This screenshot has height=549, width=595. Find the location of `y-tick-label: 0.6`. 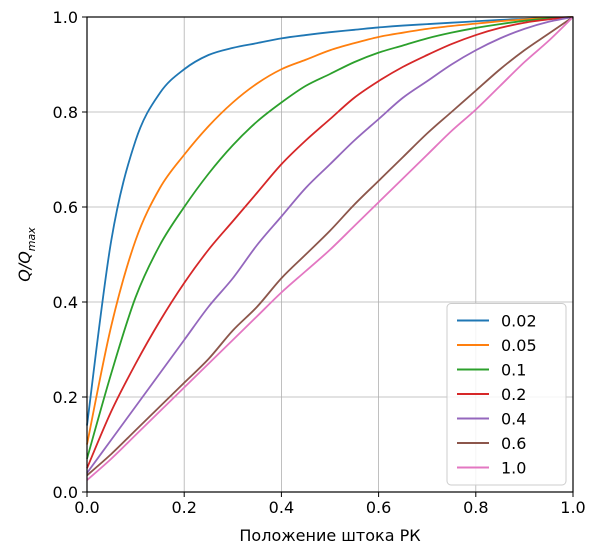

y-tick-label: 0.6 is located at coordinates (65, 207).